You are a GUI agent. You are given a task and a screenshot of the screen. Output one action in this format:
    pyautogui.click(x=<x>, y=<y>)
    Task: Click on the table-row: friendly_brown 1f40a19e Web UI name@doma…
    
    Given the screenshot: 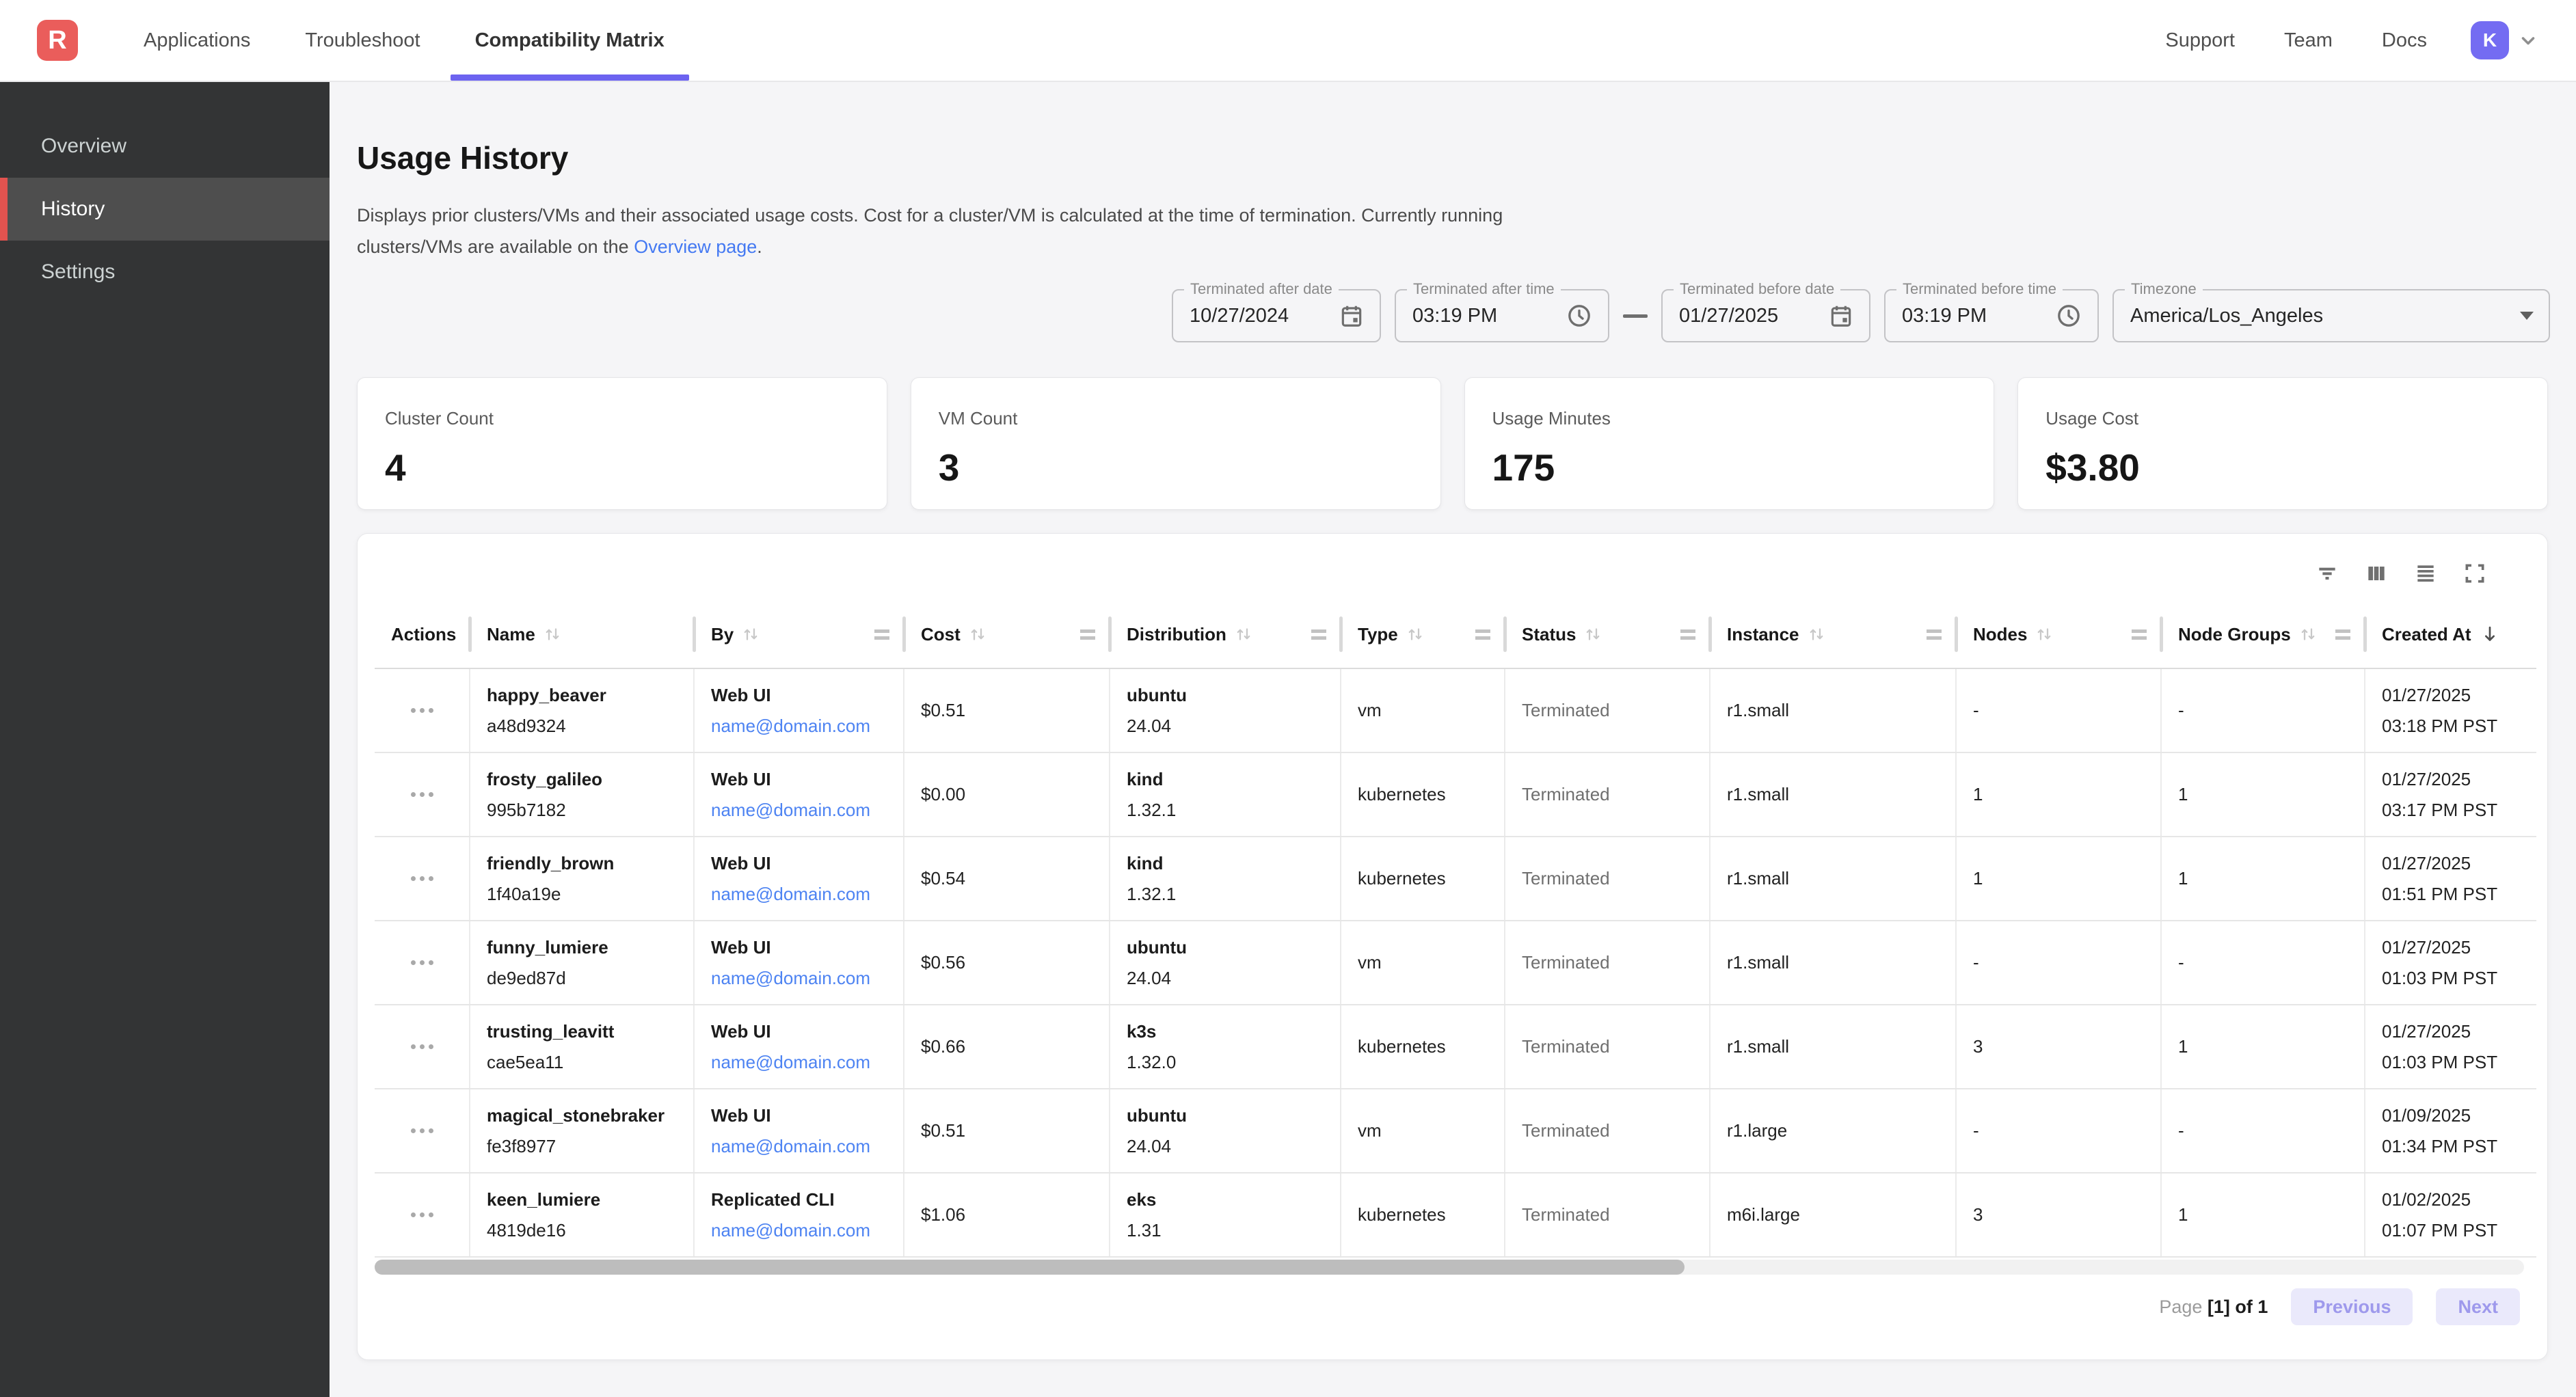 What is the action you would take?
    pyautogui.click(x=1455, y=879)
    